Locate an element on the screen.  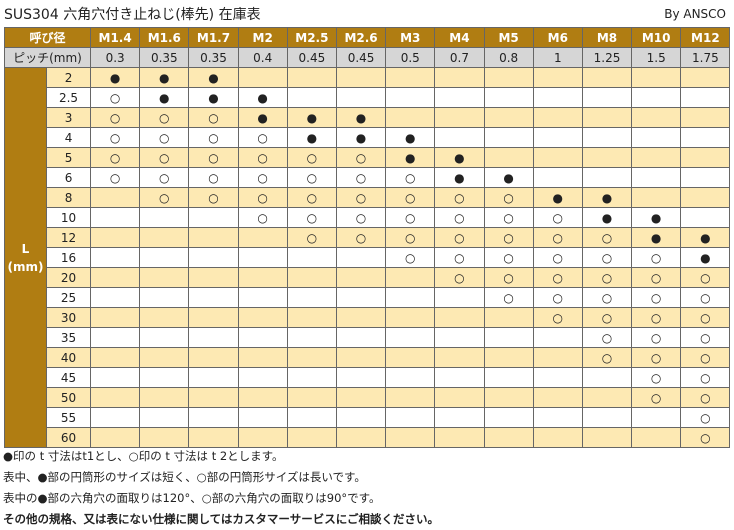
length-row: 4 ○ ○ ○ ○ ● ● ● is located at coordinates (368, 137).